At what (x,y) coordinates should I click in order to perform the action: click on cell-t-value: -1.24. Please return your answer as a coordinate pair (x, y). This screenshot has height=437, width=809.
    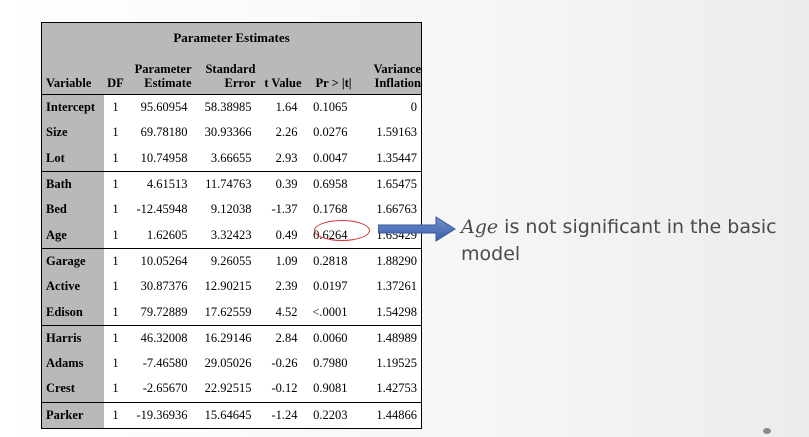
    Looking at the image, I should click on (278, 415).